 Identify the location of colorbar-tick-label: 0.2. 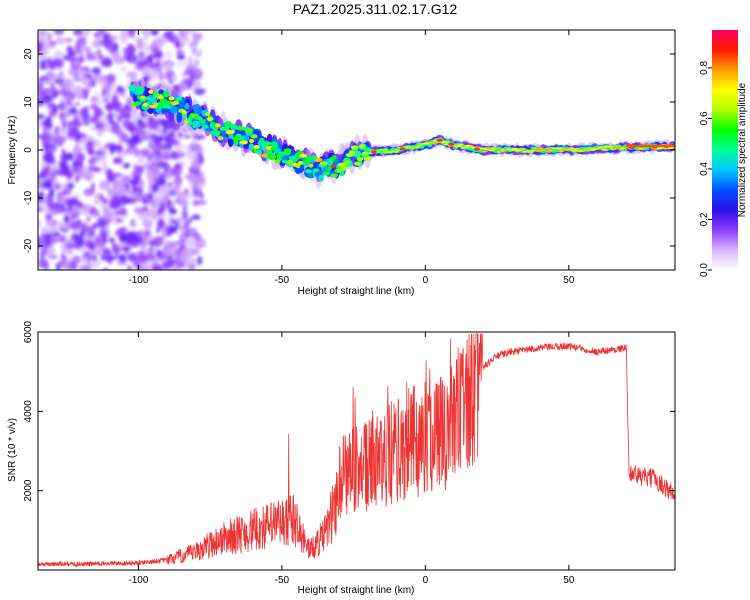
(704, 219).